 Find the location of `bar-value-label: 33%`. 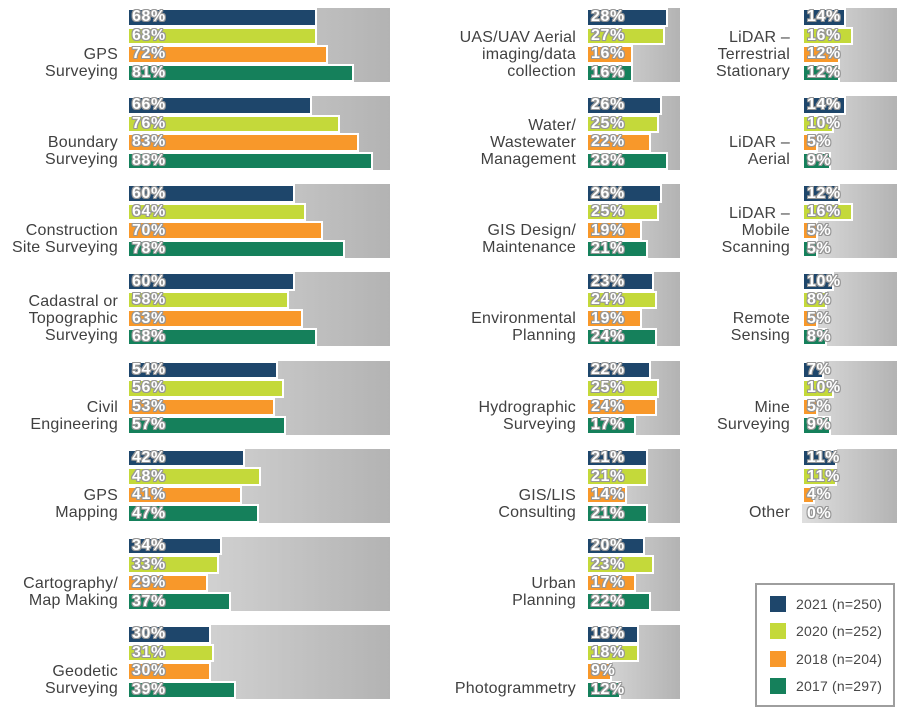

bar-value-label: 33% is located at coordinates (149, 564).